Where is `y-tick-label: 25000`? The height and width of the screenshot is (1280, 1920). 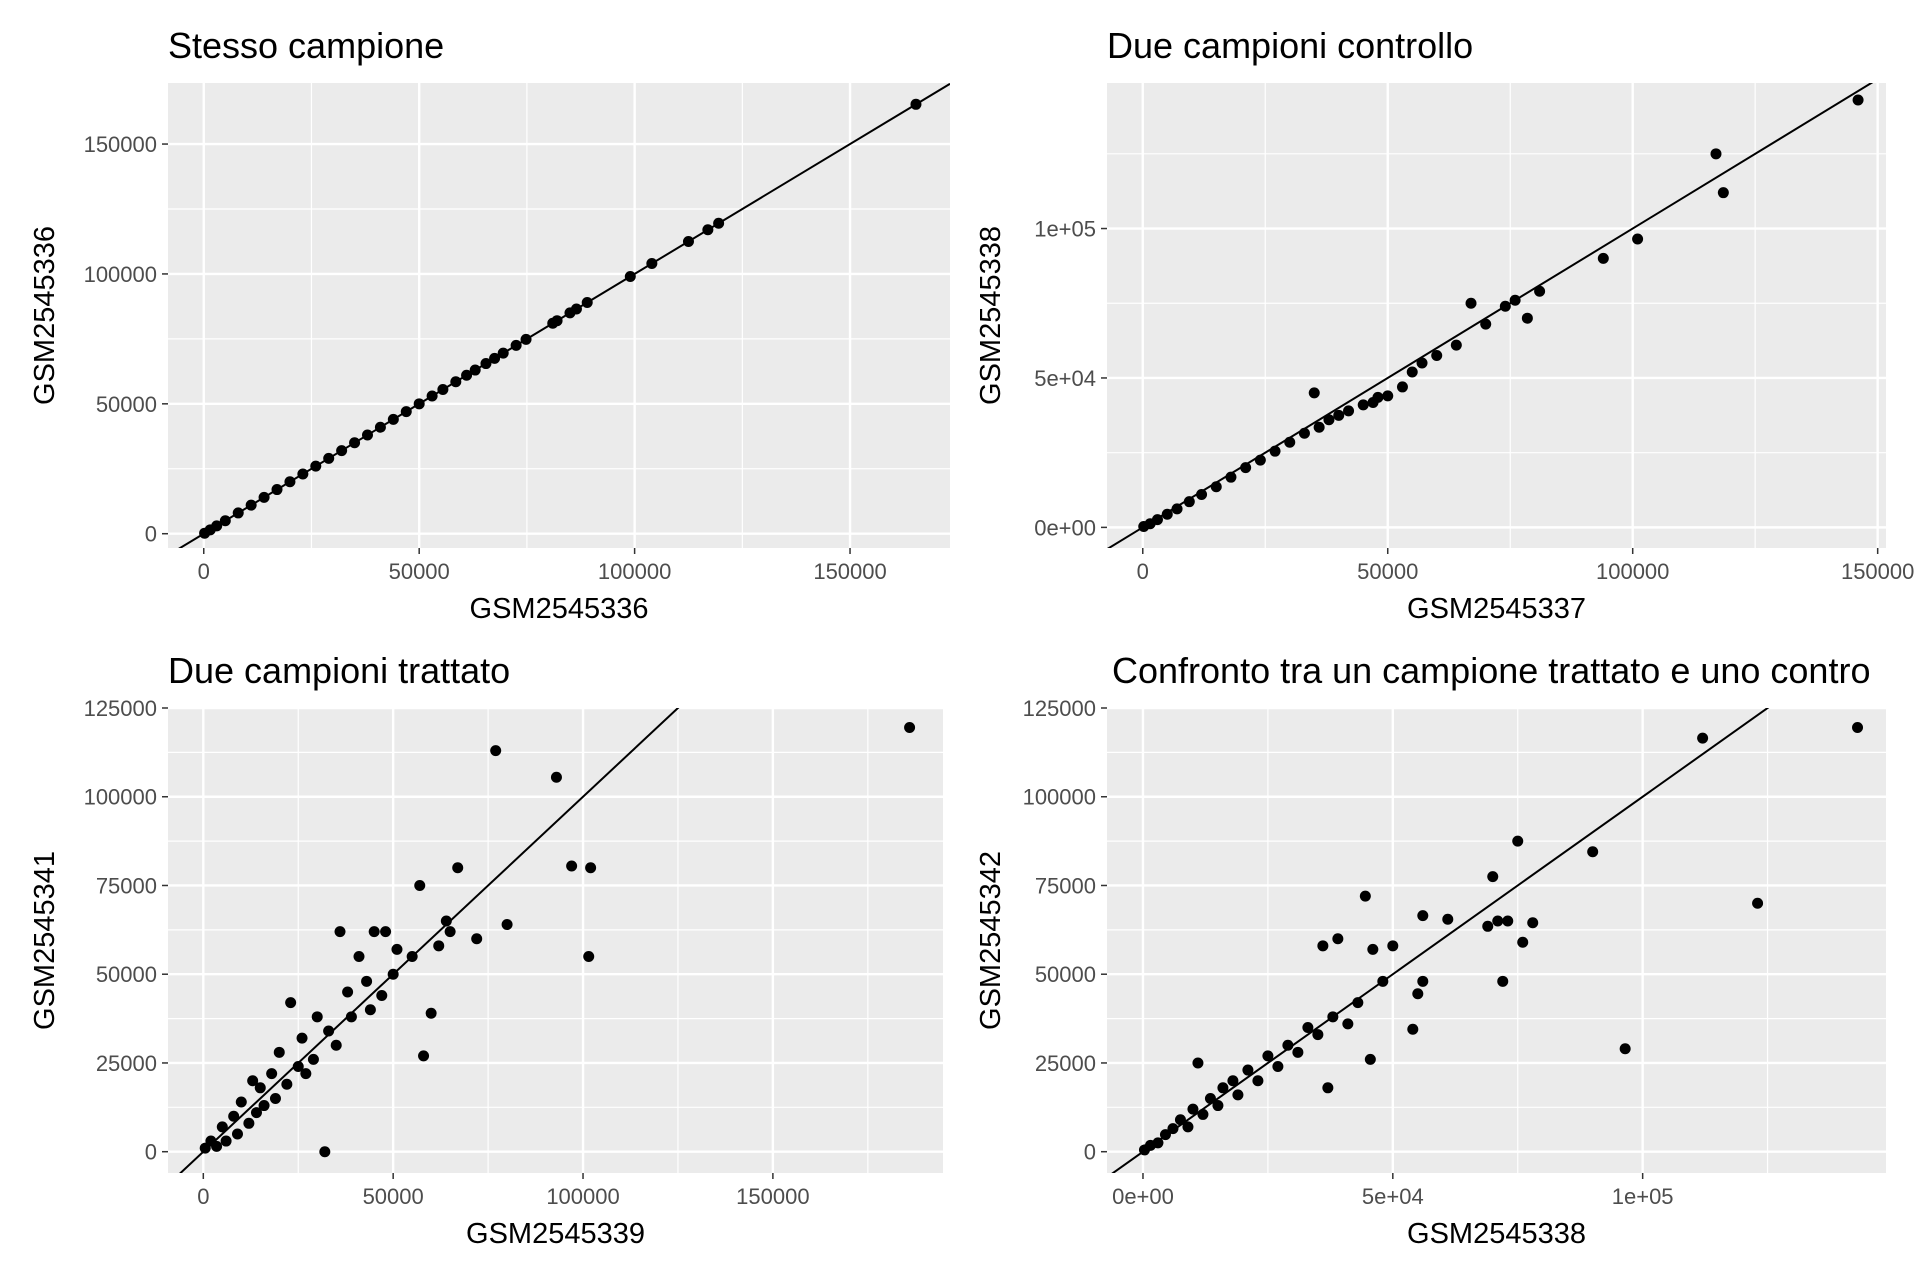
y-tick-label: 25000 is located at coordinates (1065, 1063).